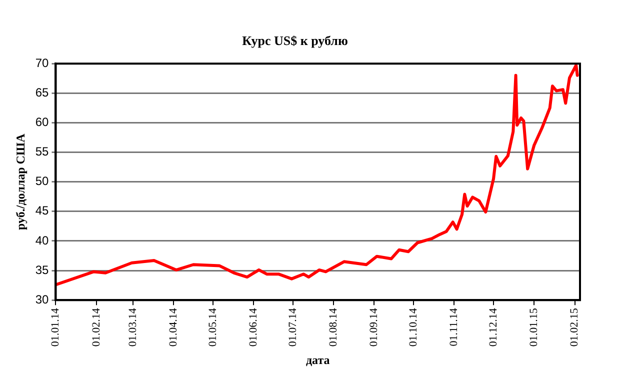  What do you see at coordinates (333, 327) in the screenshot?
I see `x-tick-label: 01.08.14` at bounding box center [333, 327].